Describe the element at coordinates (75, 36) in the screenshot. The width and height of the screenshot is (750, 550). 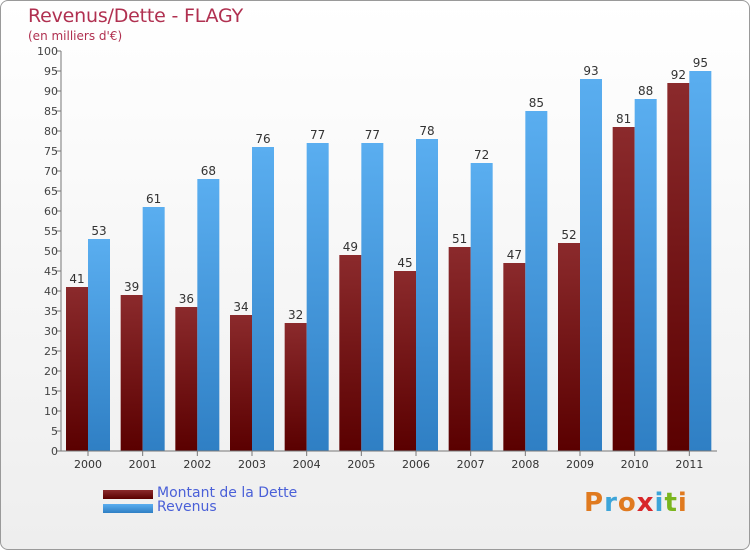
I see `chart-subtitle: (en milliers d'€)` at that location.